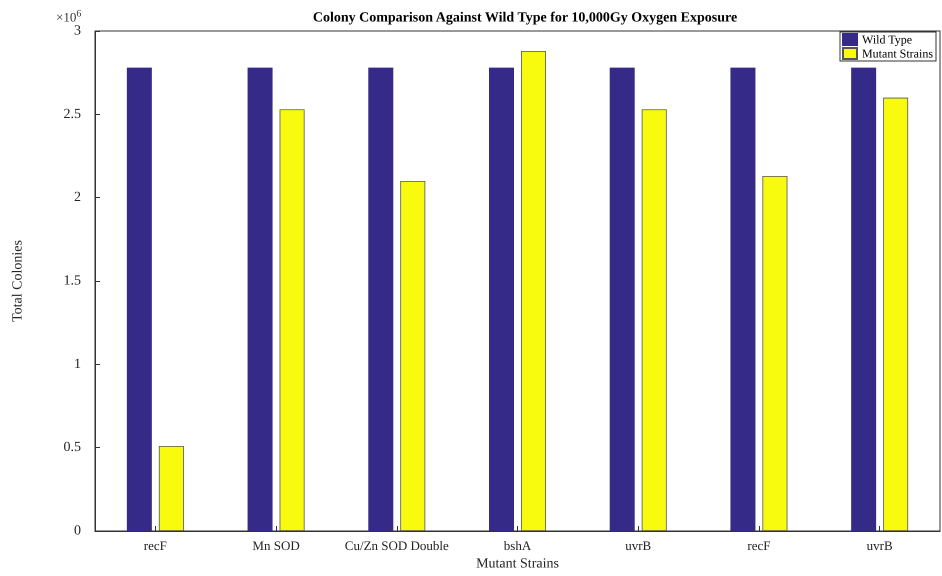 This screenshot has width=942, height=576. Describe the element at coordinates (77, 31) in the screenshot. I see `y-tick-label: 3` at that location.